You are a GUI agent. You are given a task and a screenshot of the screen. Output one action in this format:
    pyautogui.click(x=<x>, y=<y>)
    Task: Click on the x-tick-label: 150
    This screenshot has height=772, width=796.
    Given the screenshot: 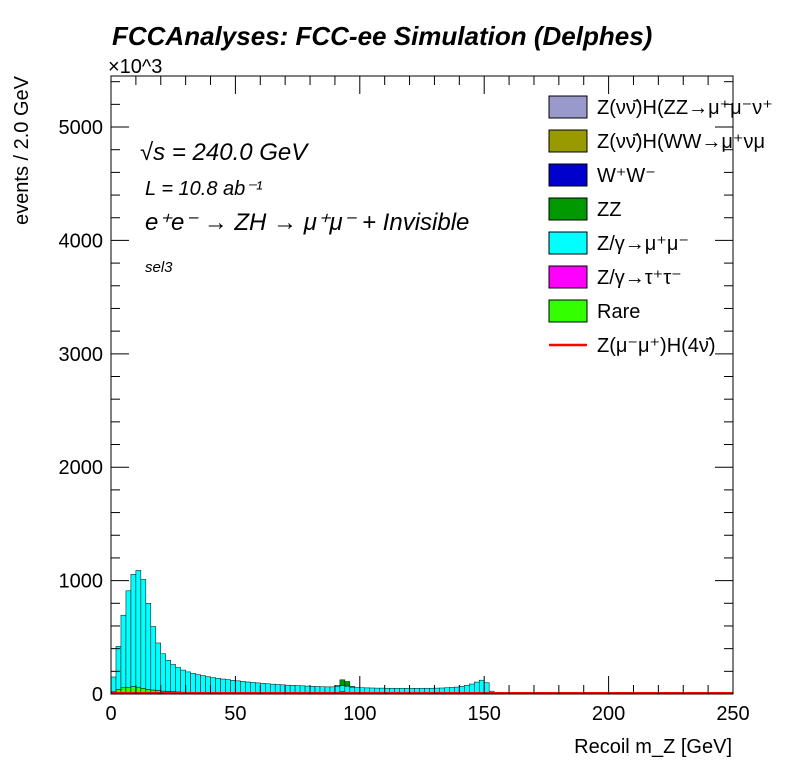 What is the action you would take?
    pyautogui.click(x=484, y=714)
    